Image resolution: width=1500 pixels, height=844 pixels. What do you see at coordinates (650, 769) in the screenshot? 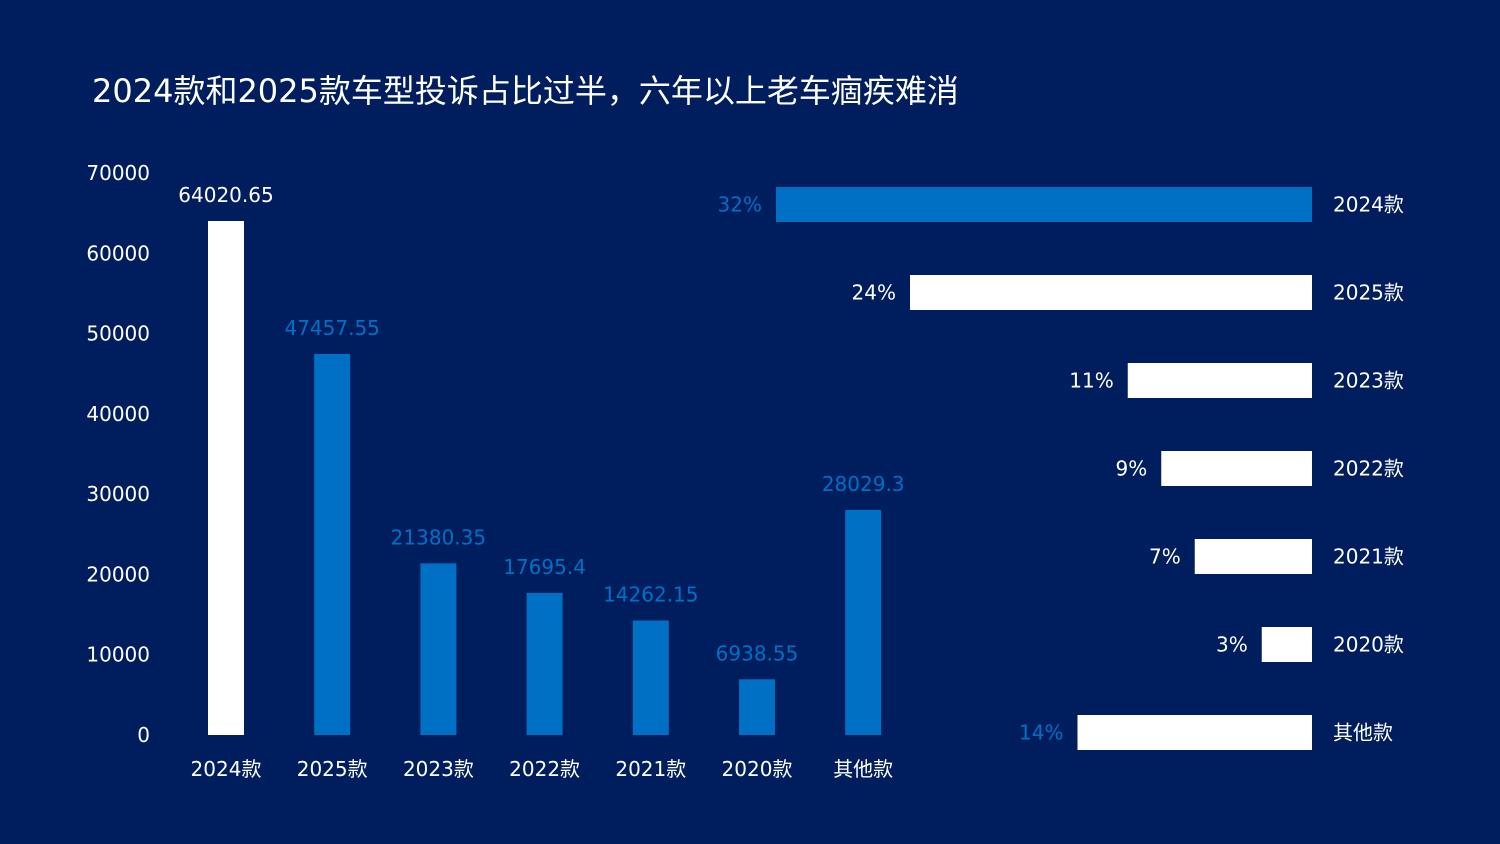
I see `x-tick-label: 2021款` at bounding box center [650, 769].